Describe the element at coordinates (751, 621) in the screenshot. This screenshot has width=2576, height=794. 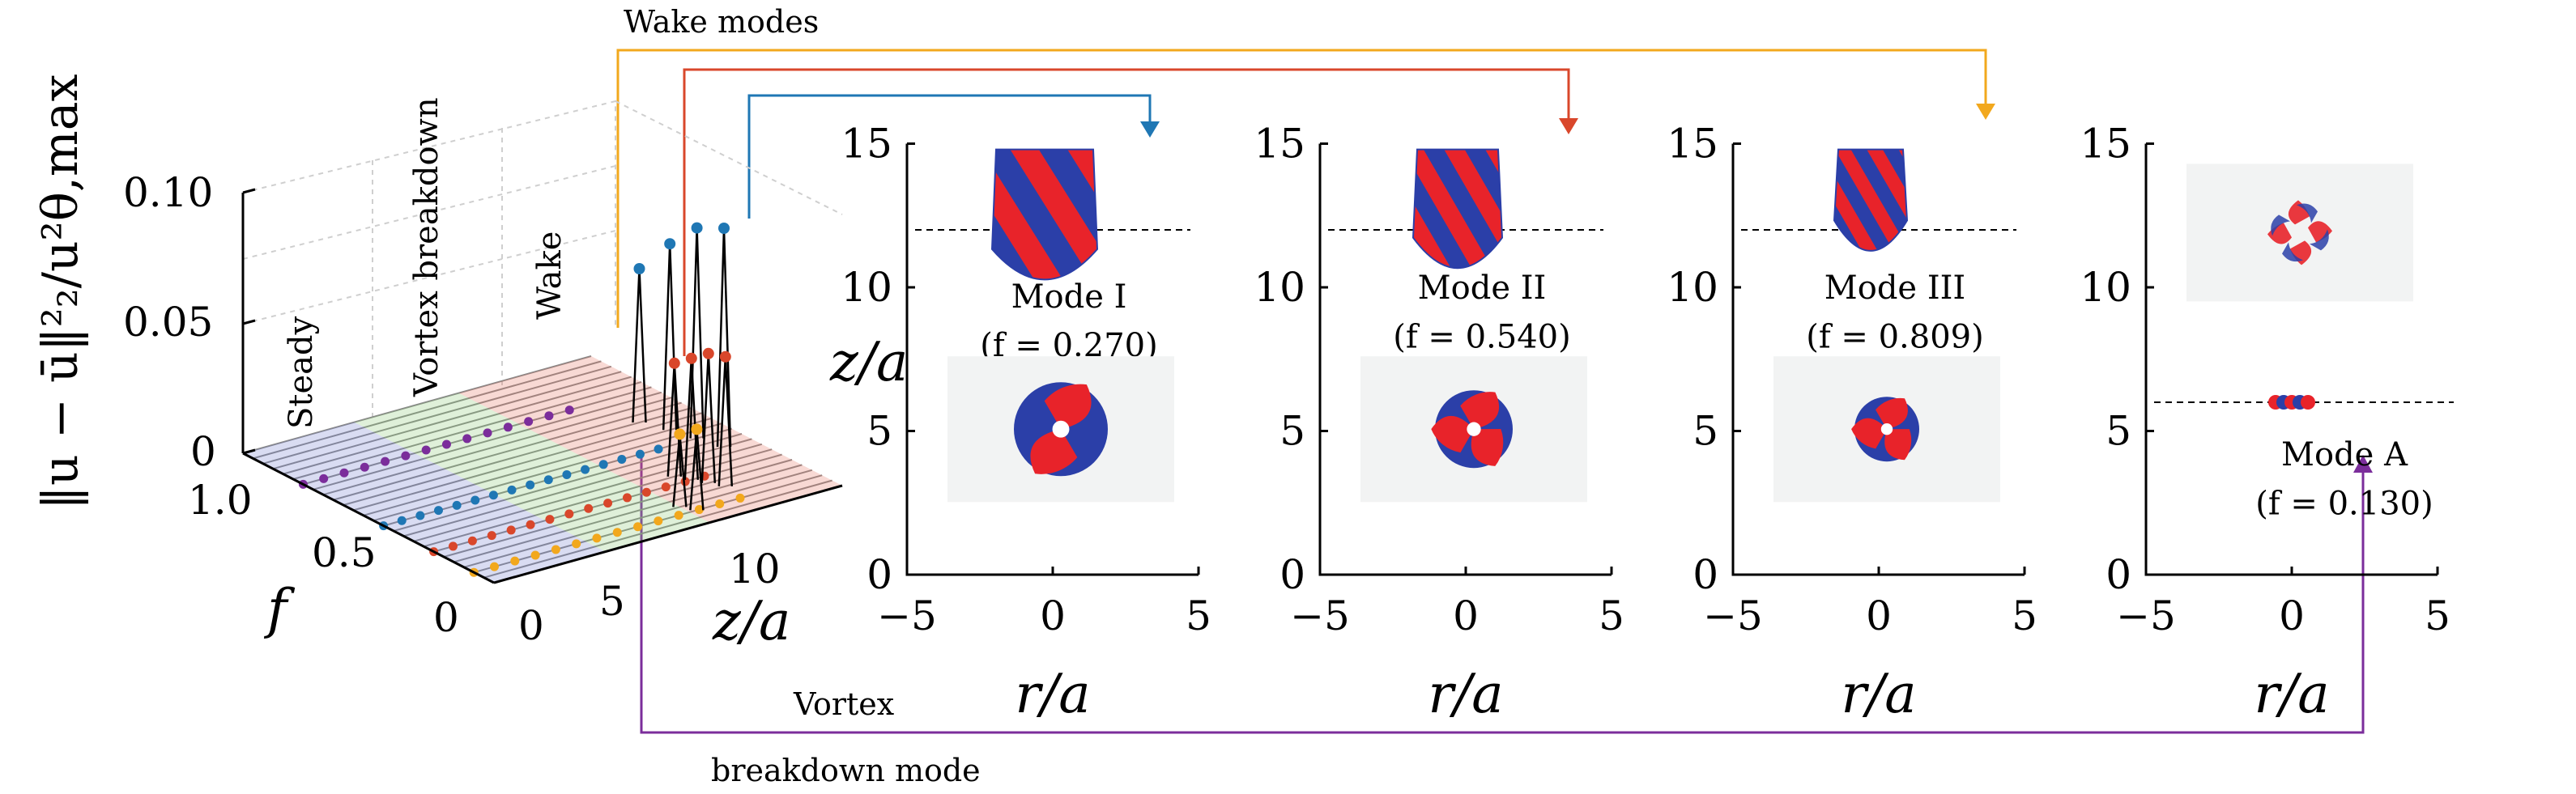
I see `za-axis-label: z/a` at that location.